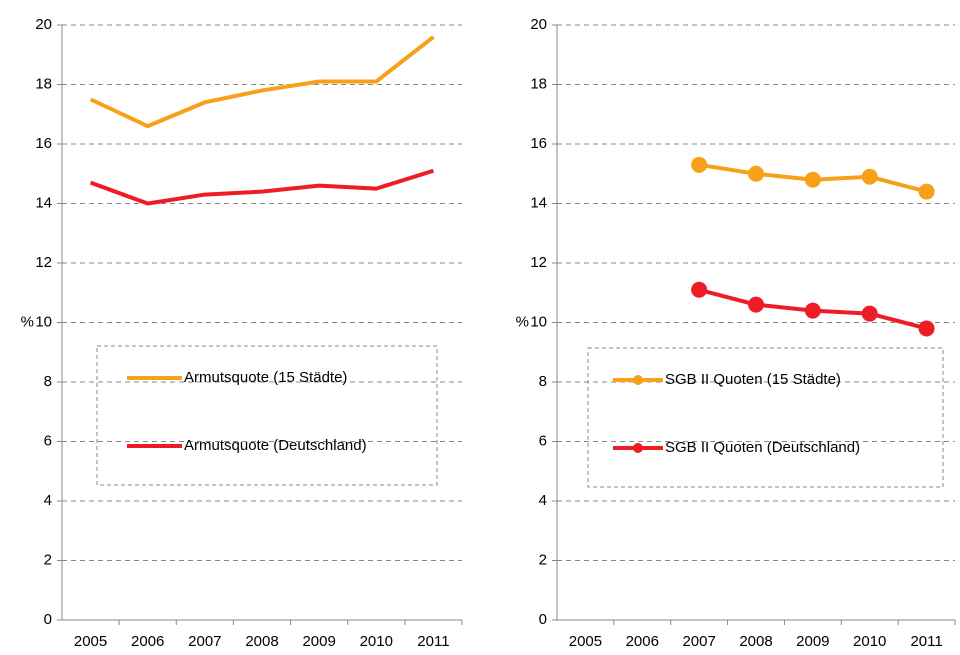 This screenshot has width=960, height=655. Describe the element at coordinates (265, 377) in the screenshot. I see `legend-label: Armutsquote (15 Städte)` at that location.